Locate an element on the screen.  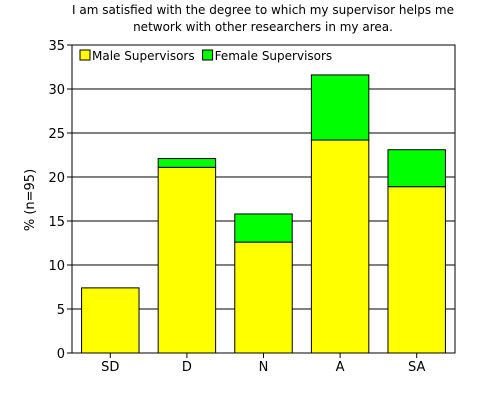
bar-a-female is located at coordinates (340, 107).